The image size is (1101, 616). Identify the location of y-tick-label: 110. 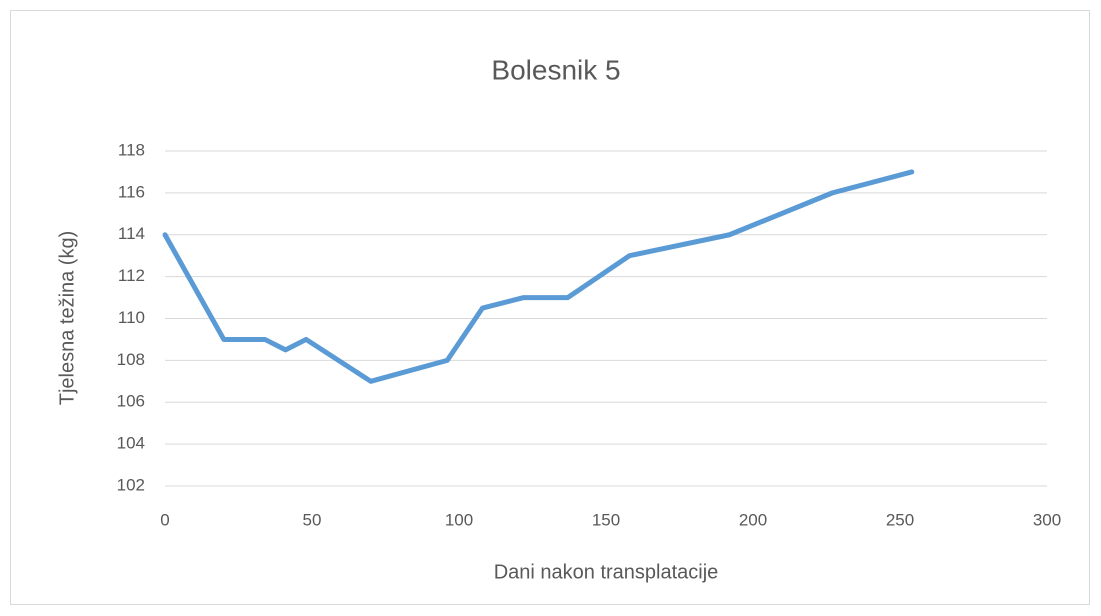
(131, 317).